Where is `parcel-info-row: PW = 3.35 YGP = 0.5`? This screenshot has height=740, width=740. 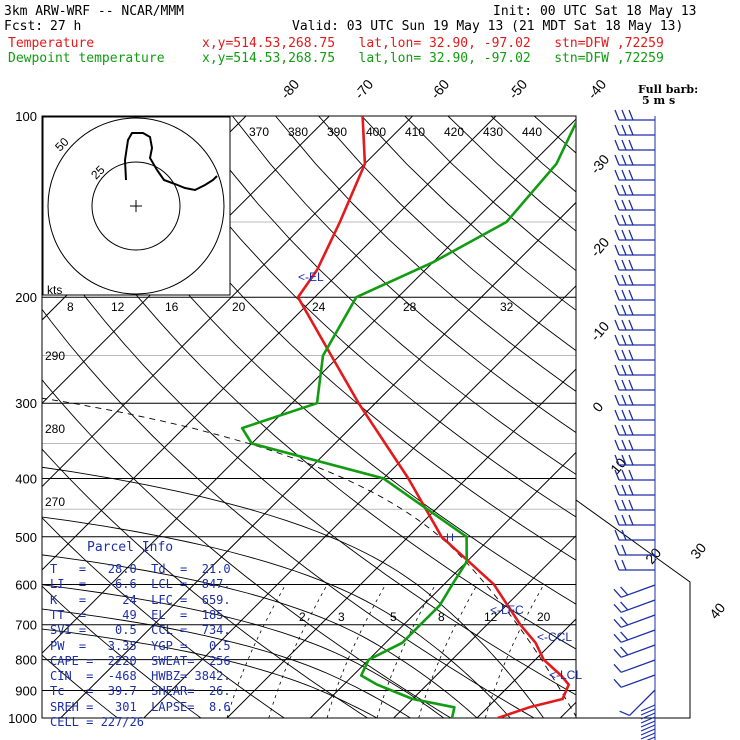
parcel-info-row: PW = 3.35 YGP = 0.5 is located at coordinates (140, 645).